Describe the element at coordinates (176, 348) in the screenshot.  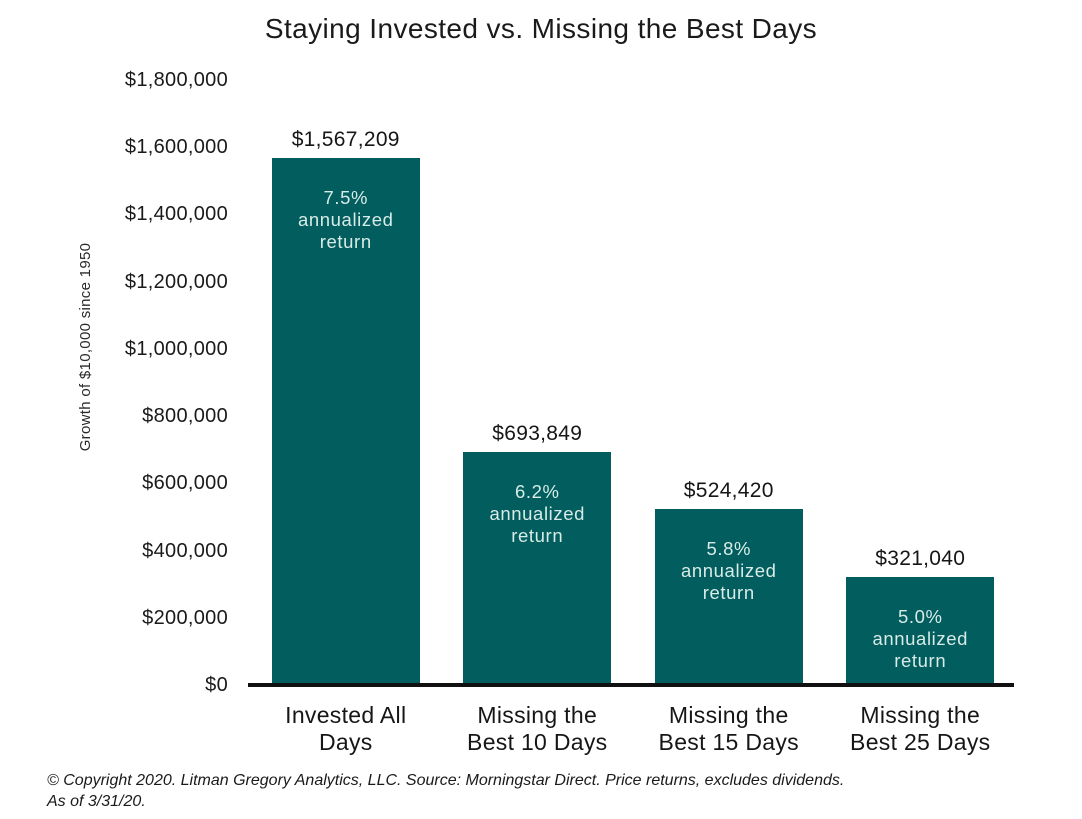
I see `y-tick-label: $1,000,000` at that location.